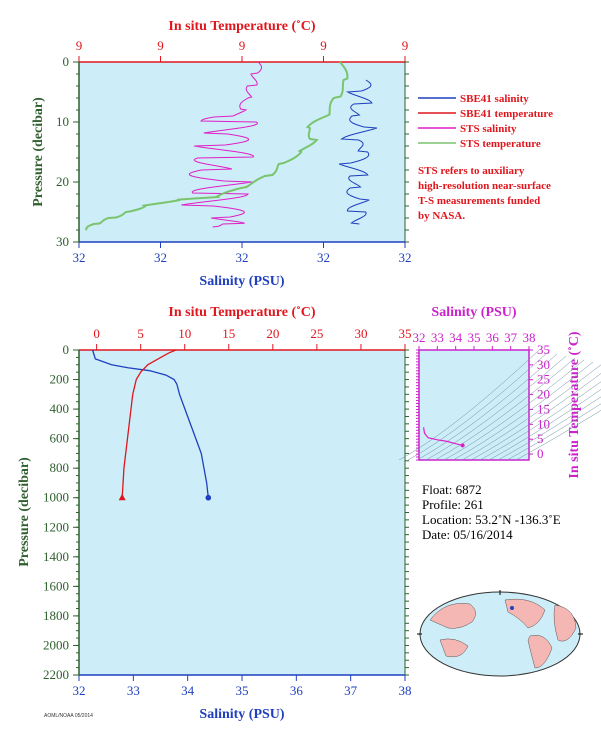  I want to click on bottom-pressure-tick-label: 600, so click(60, 438).